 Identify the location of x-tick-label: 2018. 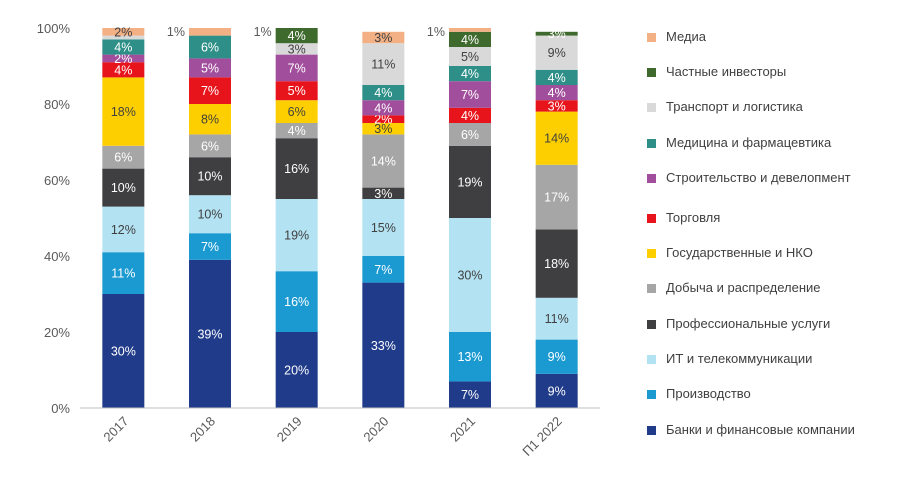
(202, 429).